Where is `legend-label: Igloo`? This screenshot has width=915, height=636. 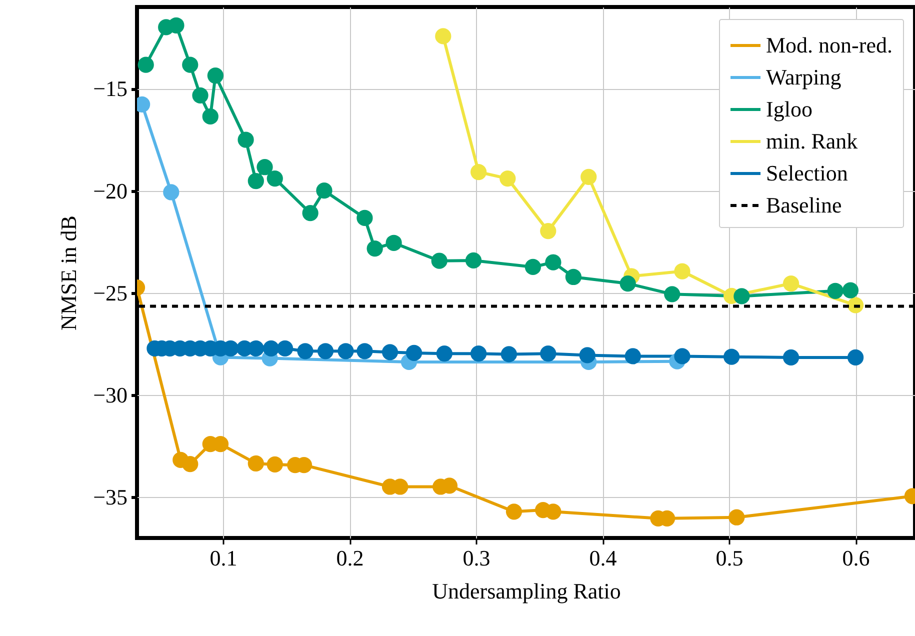 legend-label: Igloo is located at coordinates (789, 109).